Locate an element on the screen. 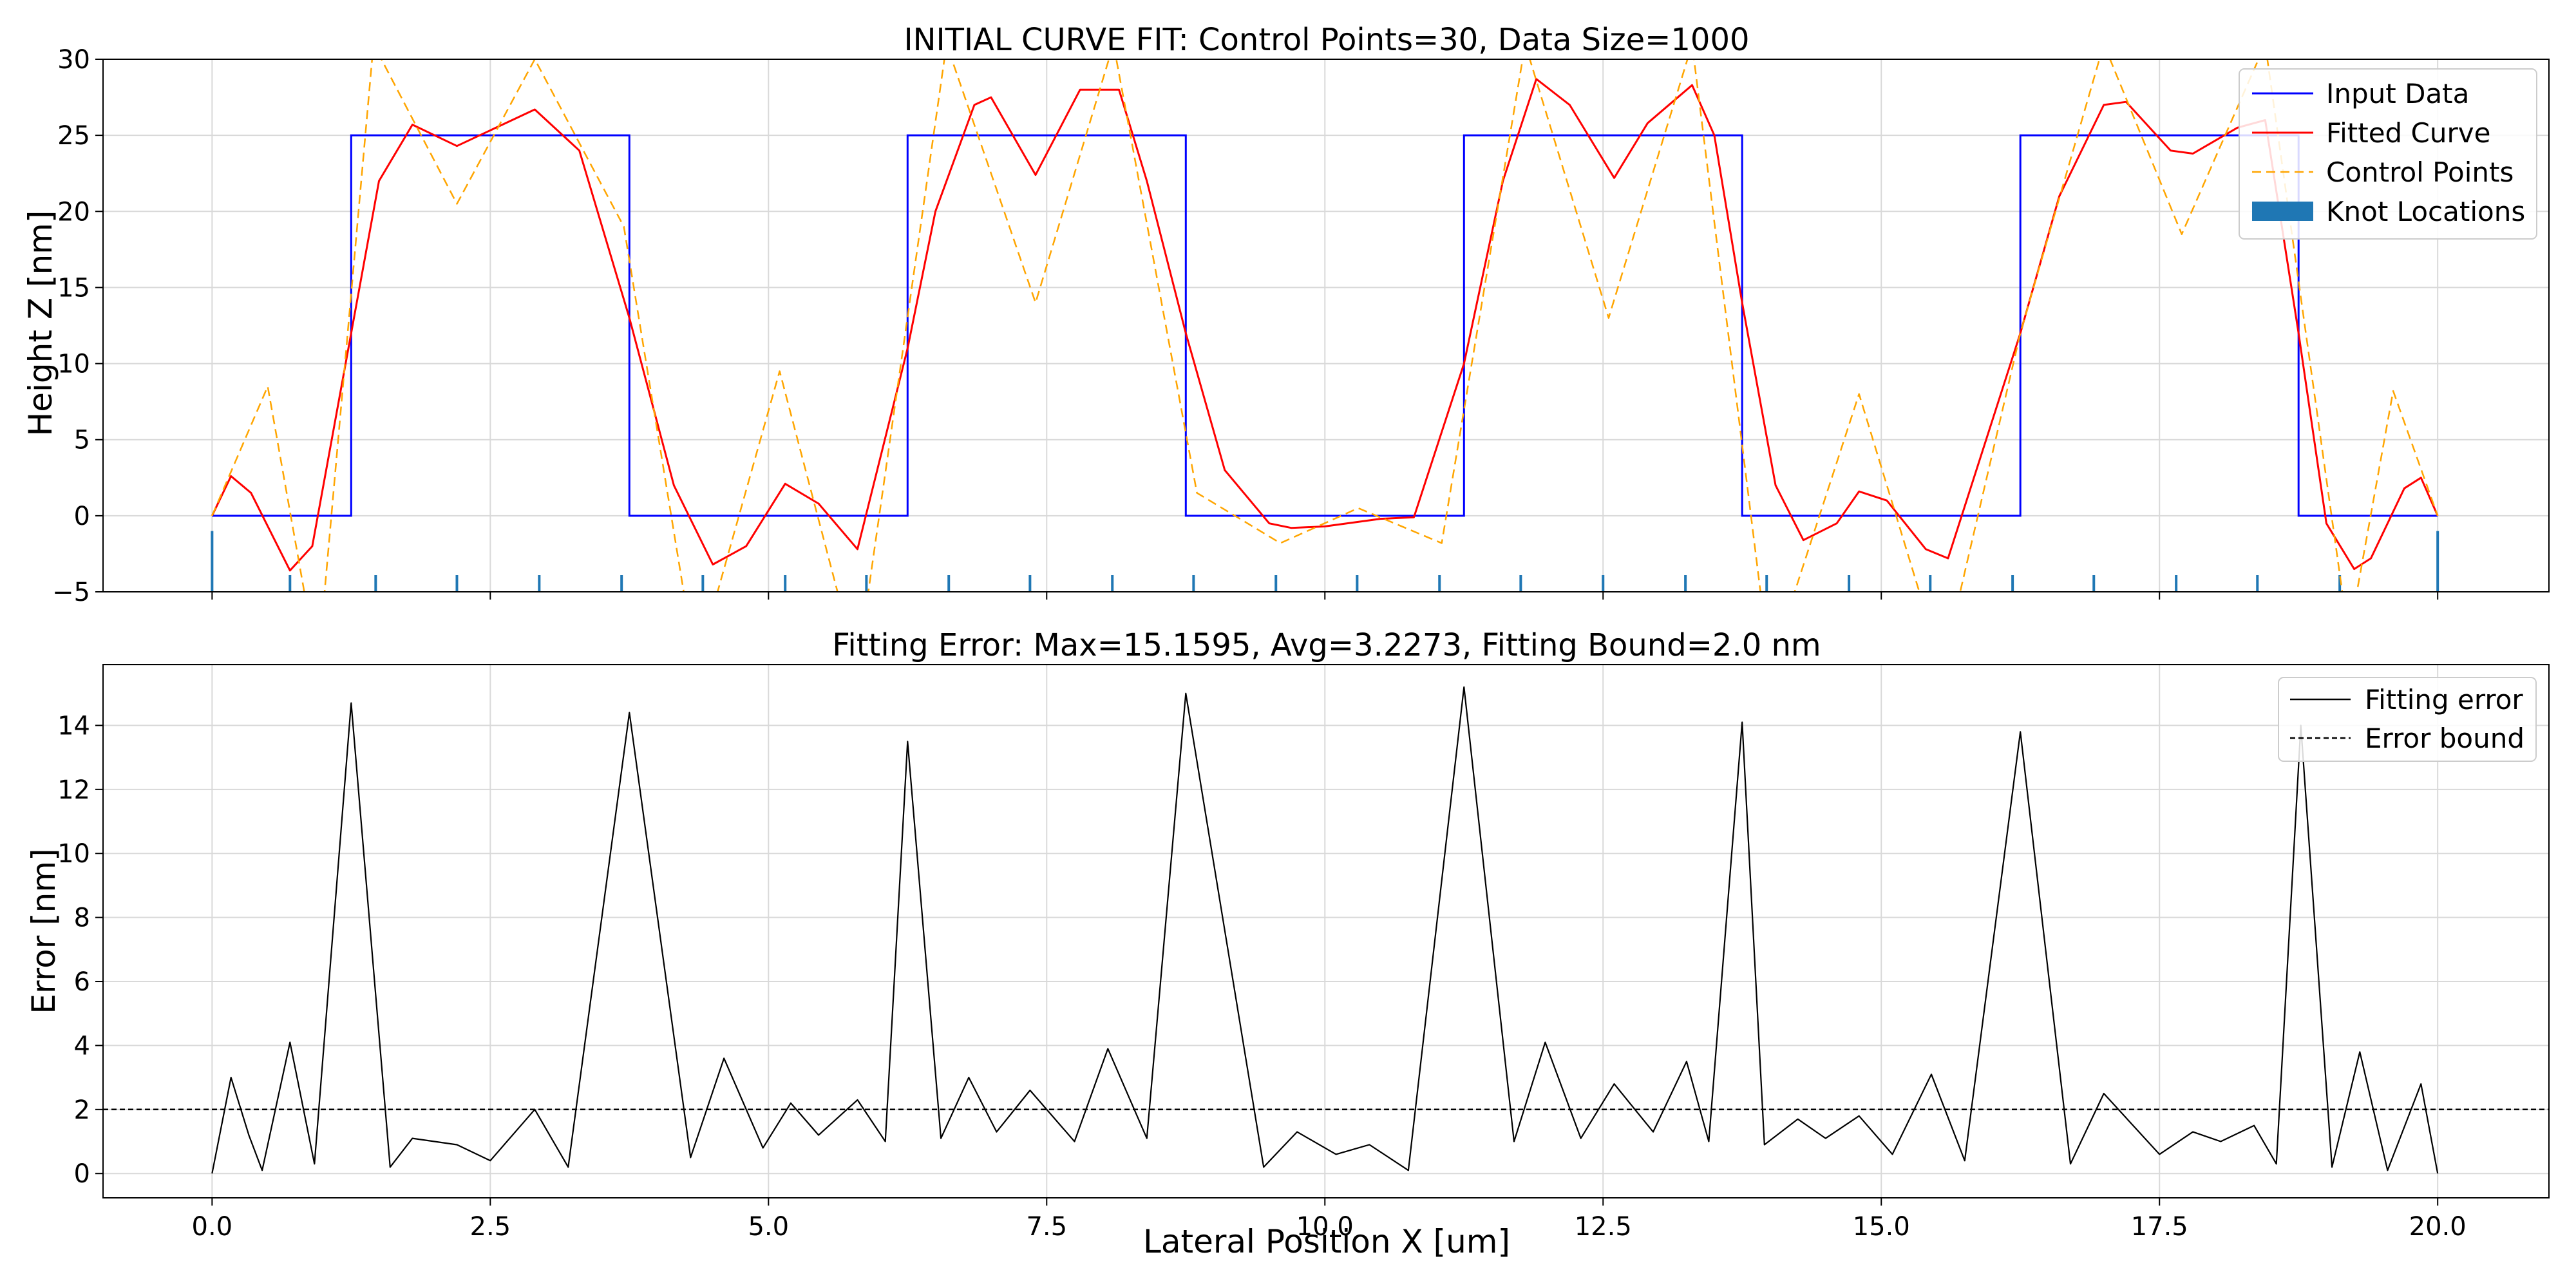  legend-knot-locations-label: Knot Locations is located at coordinates (2425, 211).